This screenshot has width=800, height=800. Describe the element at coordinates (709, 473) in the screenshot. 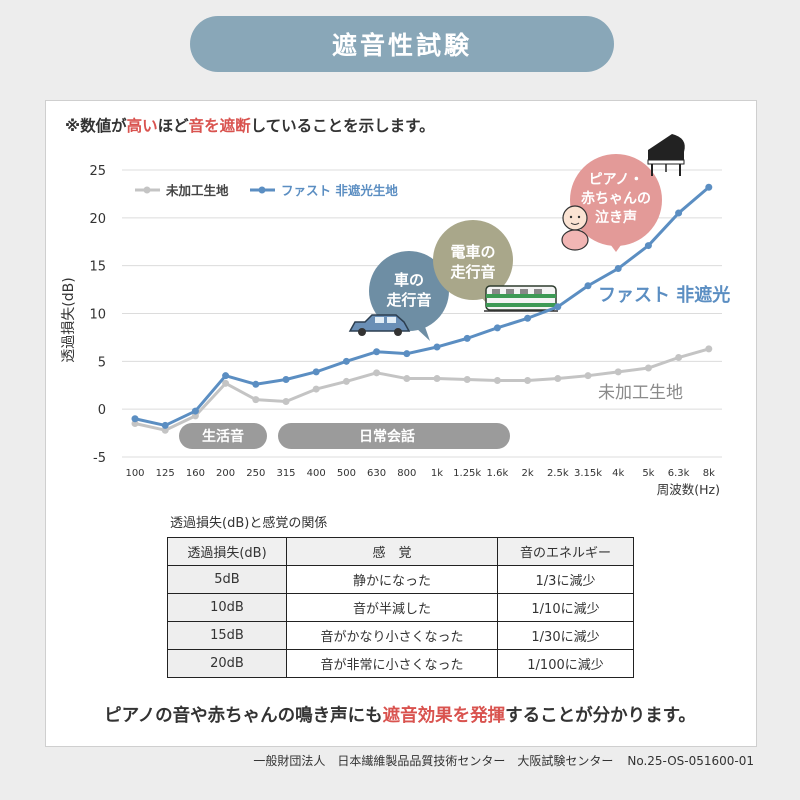

I see `x-tick-label: 8k` at that location.